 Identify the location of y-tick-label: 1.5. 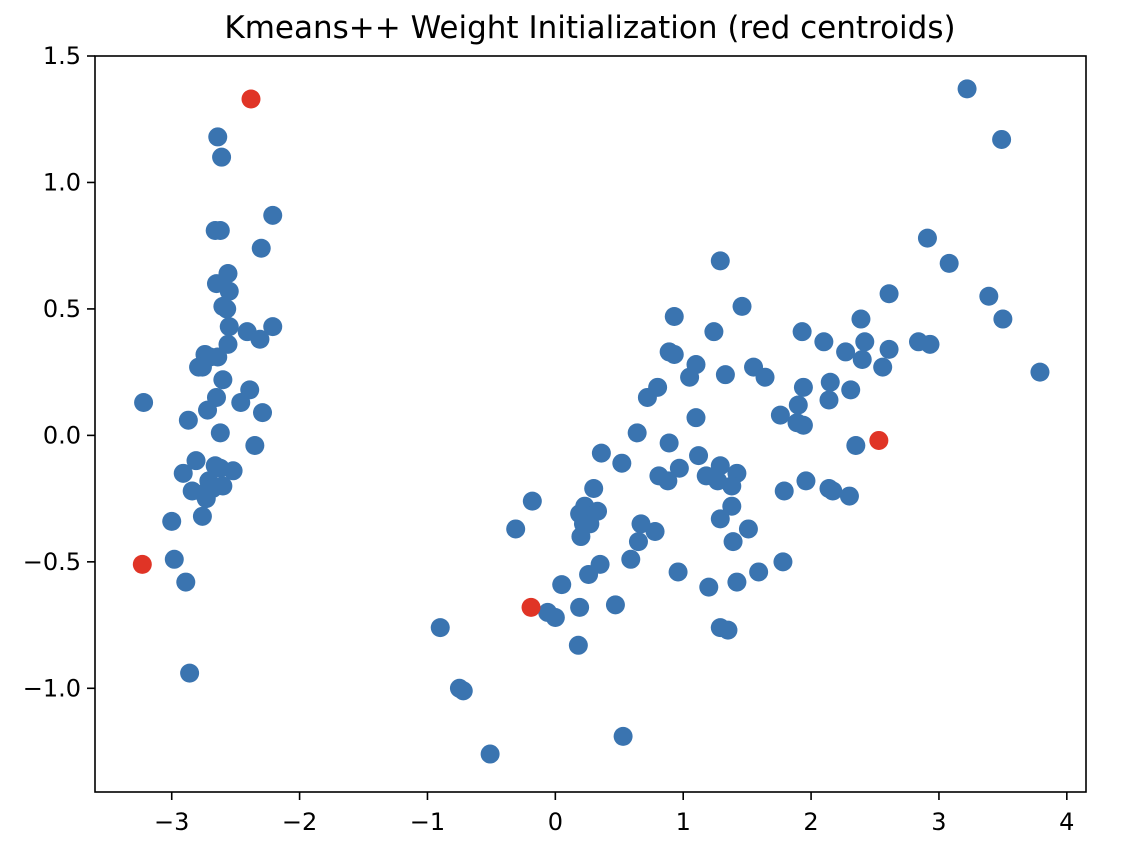
(62, 56).